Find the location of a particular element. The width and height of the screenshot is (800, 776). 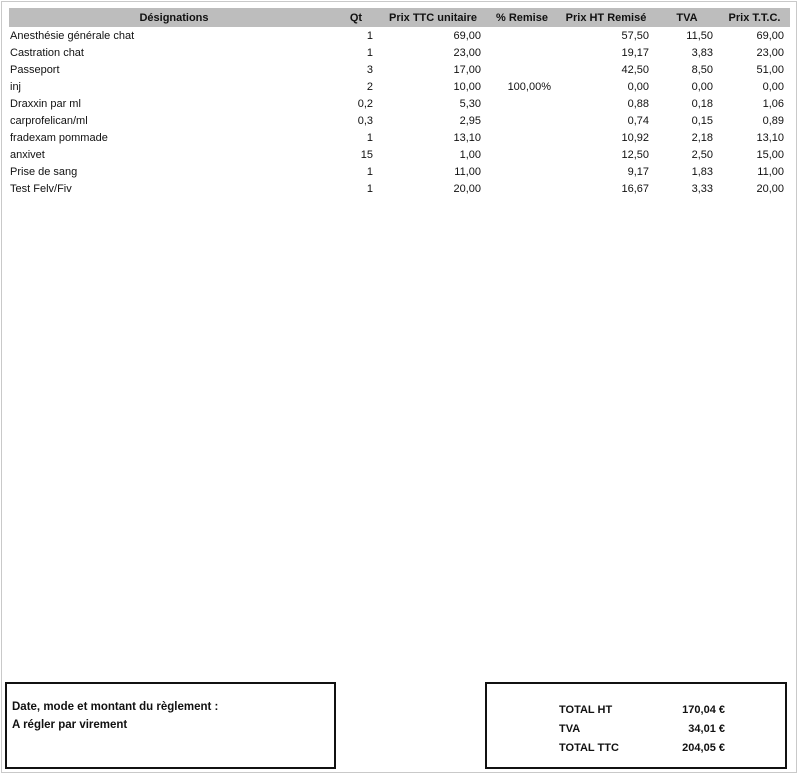

cell-designation: Draxxin par ml is located at coordinates (45, 103).